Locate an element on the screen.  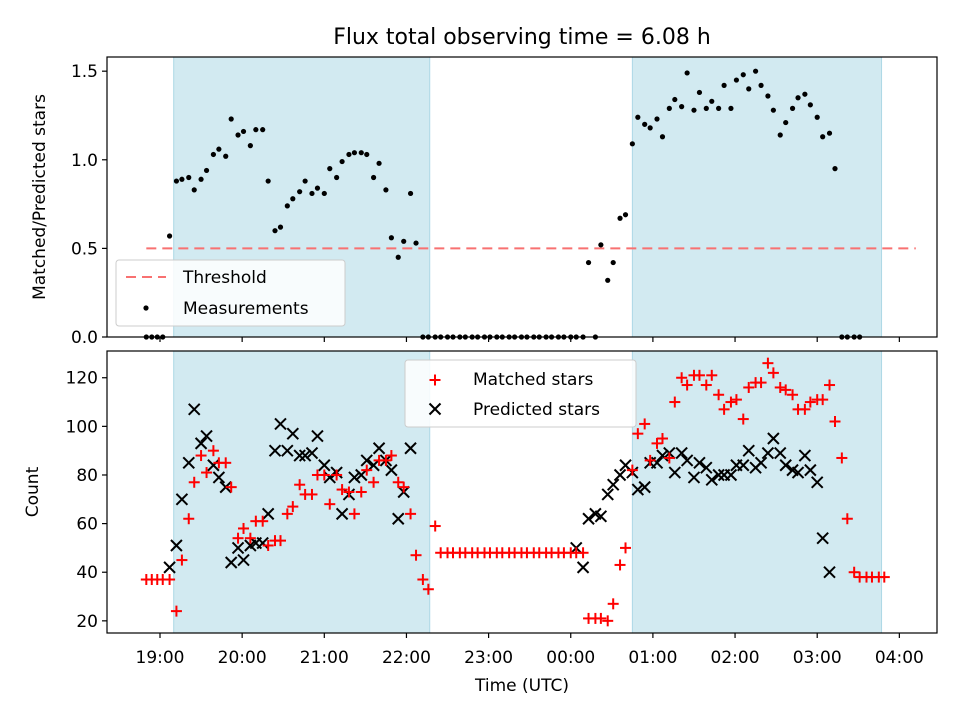
top-y-tick-label-3: 1.5 is located at coordinates (84, 72).